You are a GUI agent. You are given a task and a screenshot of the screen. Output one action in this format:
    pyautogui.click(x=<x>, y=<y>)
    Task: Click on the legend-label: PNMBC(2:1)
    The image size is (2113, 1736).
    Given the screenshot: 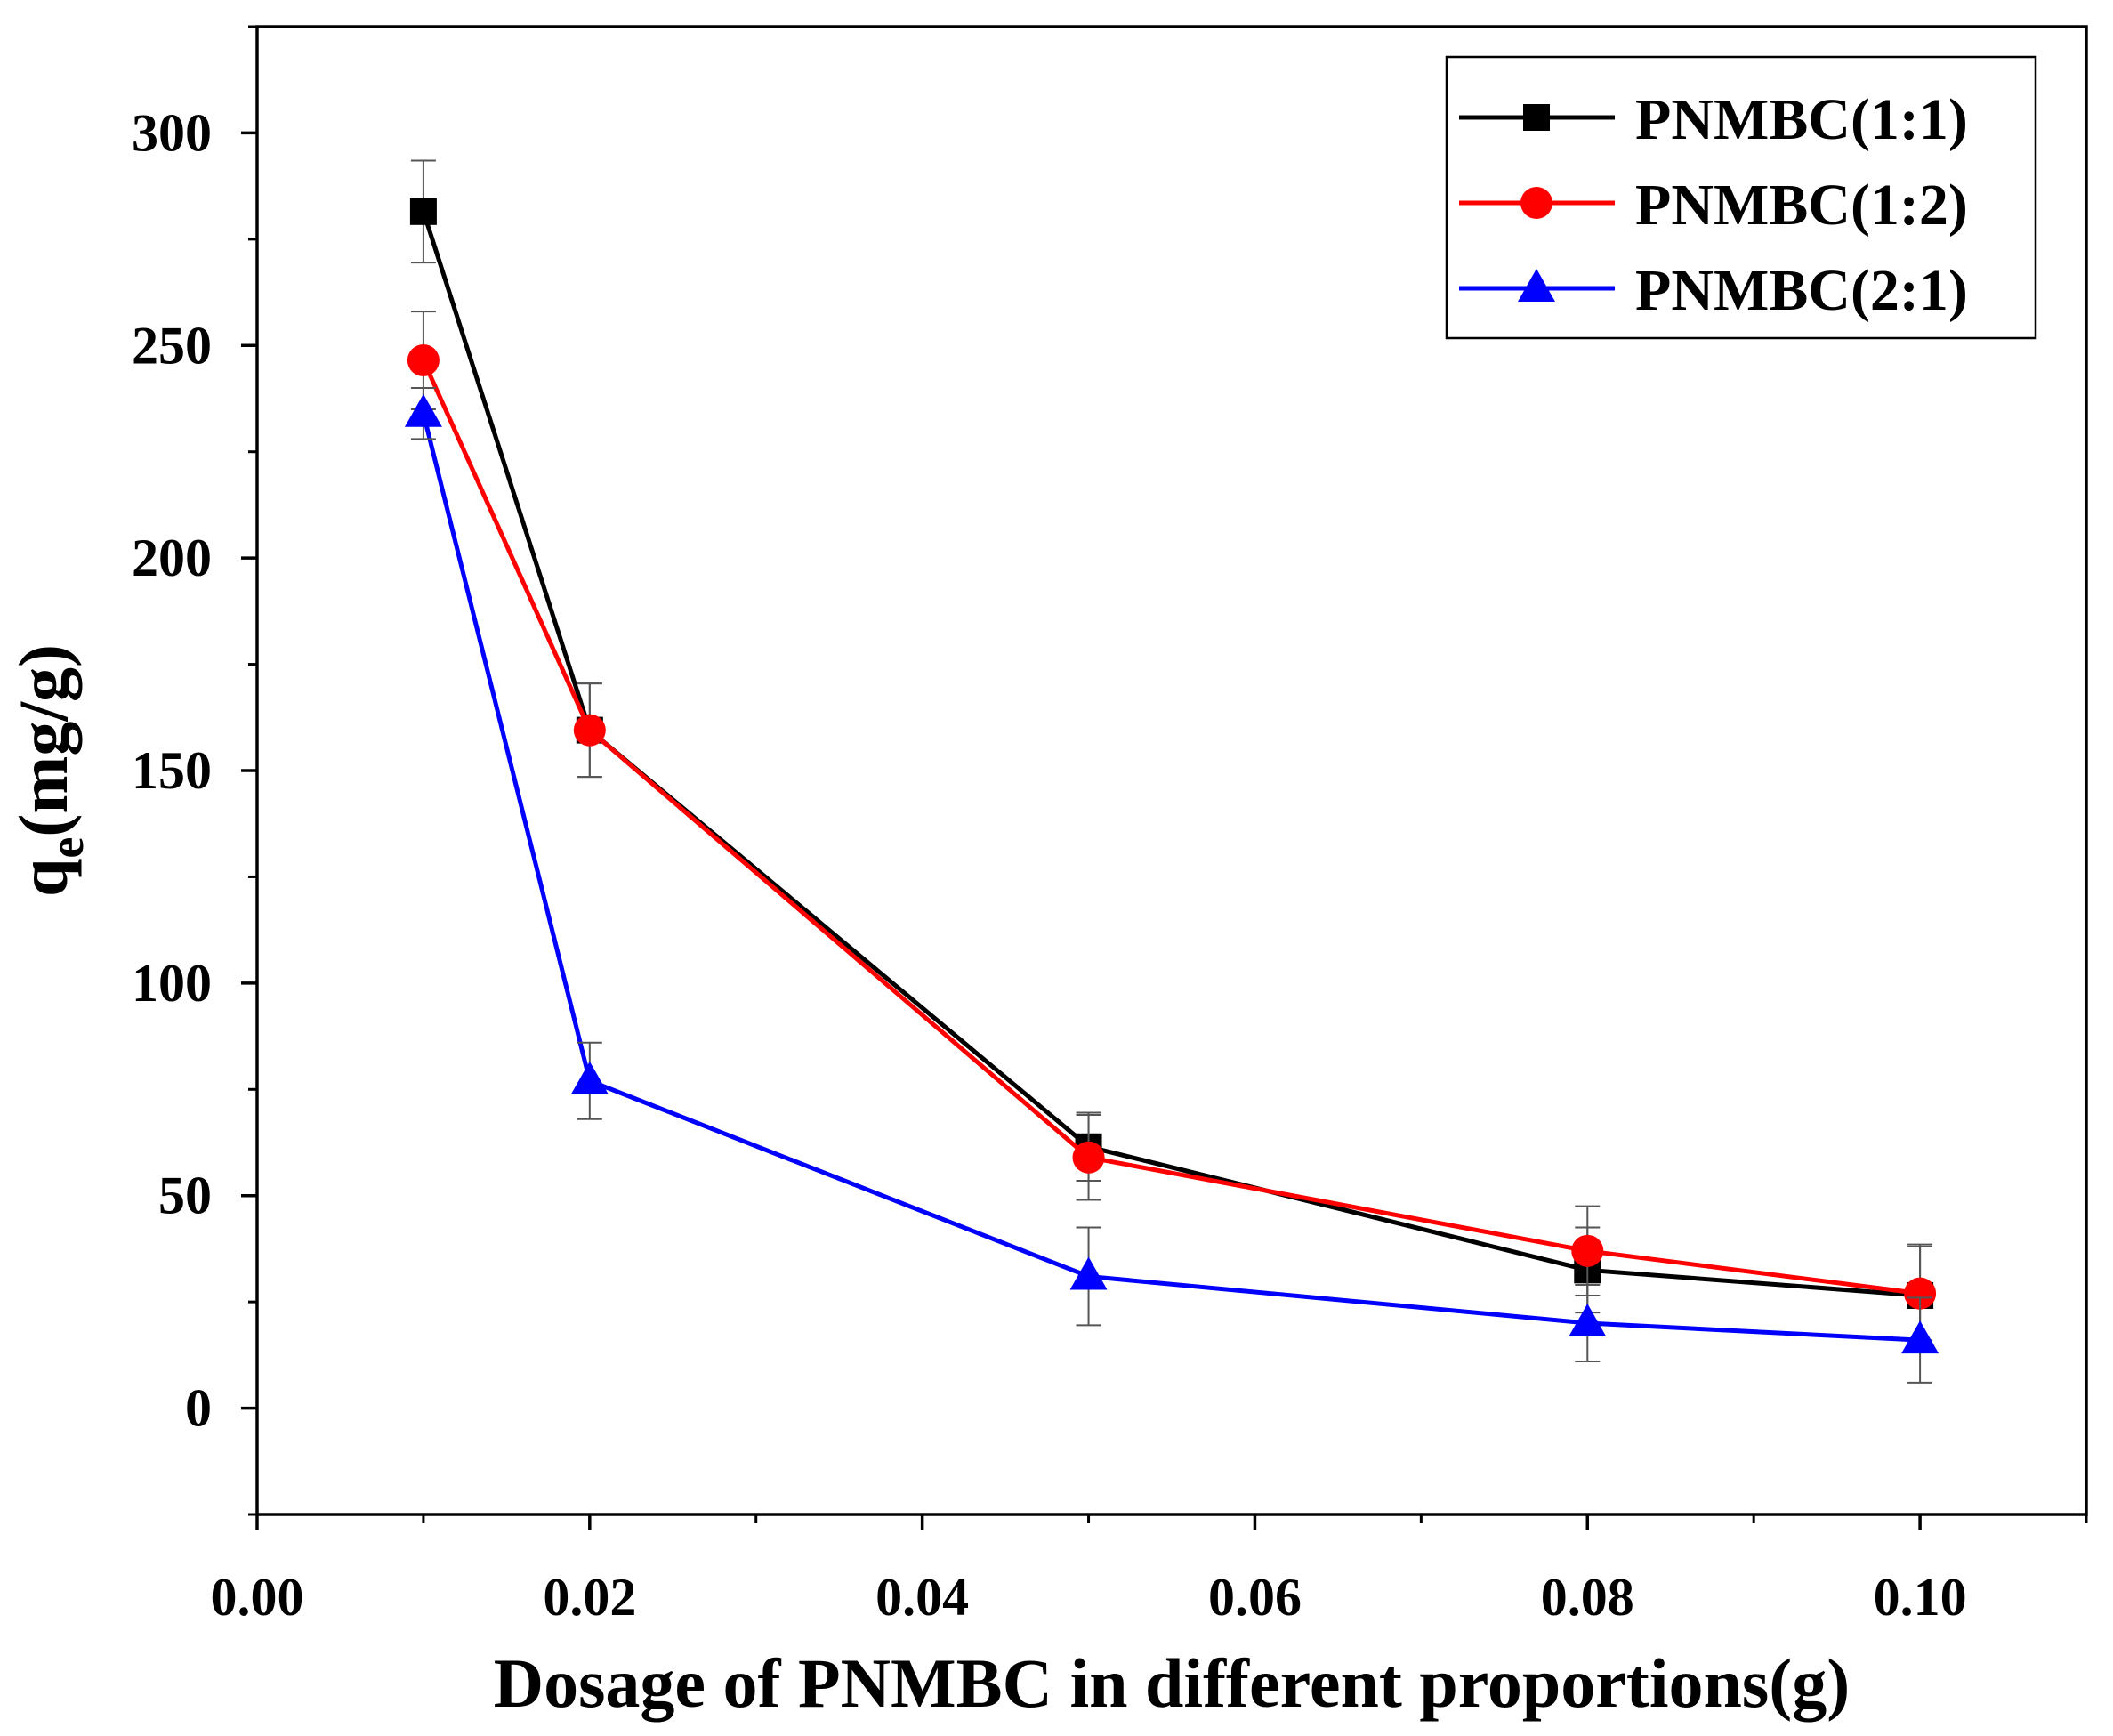 What is the action you would take?
    pyautogui.click(x=1801, y=290)
    